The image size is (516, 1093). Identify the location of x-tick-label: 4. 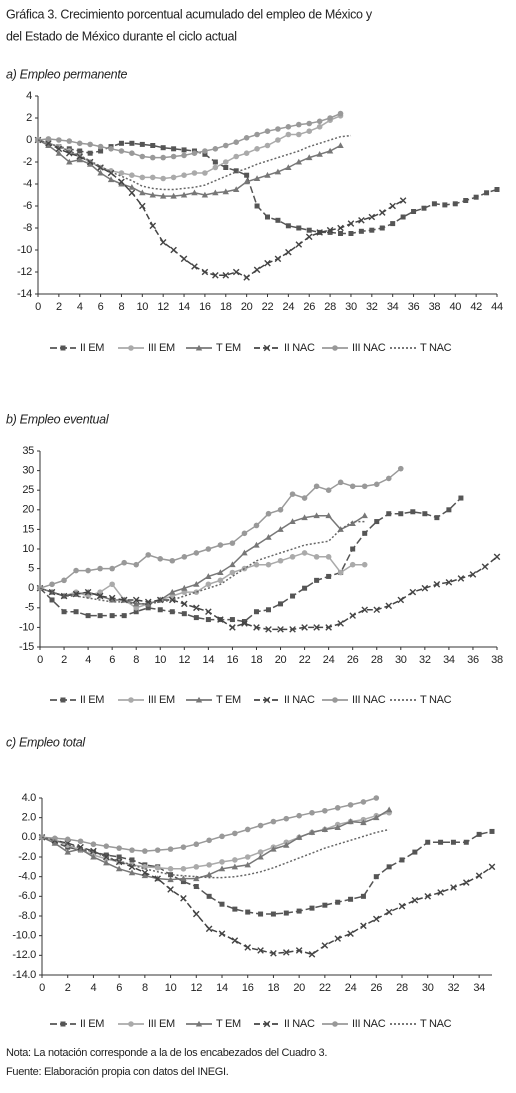
(94, 988).